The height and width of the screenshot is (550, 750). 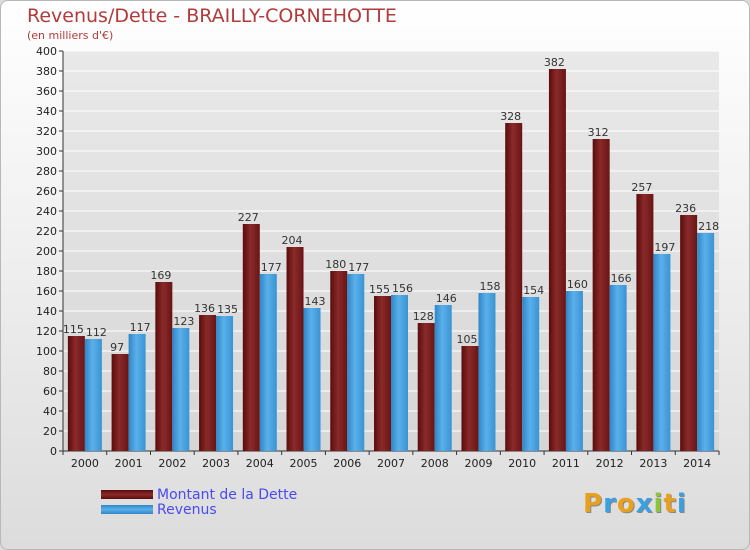 I want to click on data-label-dette: 155, so click(x=379, y=289).